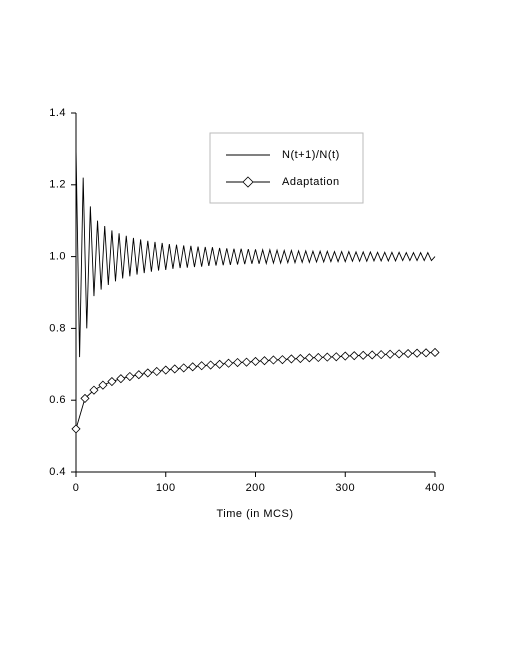  Describe the element at coordinates (57, 400) in the screenshot. I see `y-tick-label: 0.6` at that location.